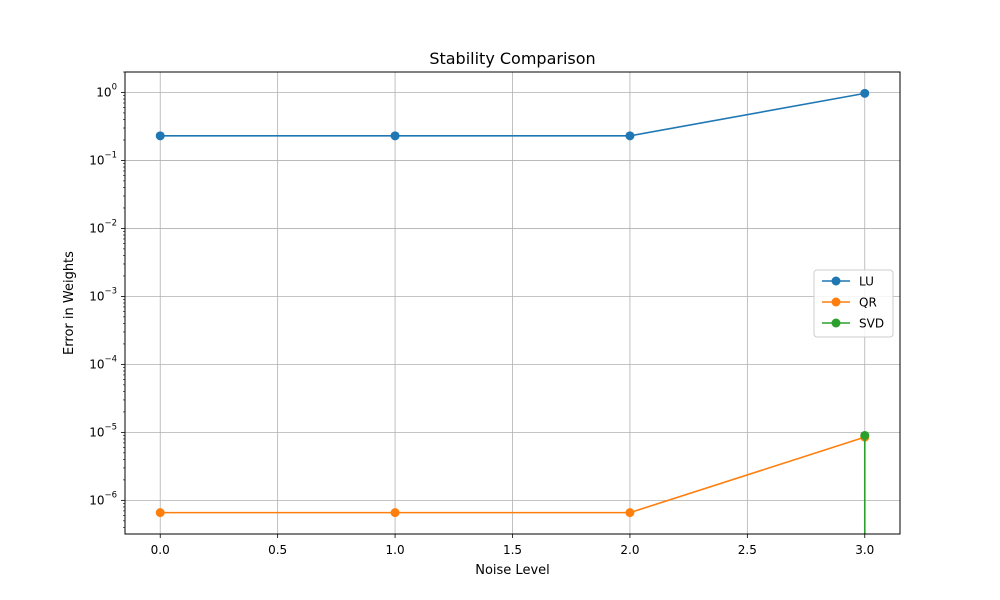  I want to click on y-tick-label: 10⁻¹, so click(103, 158).